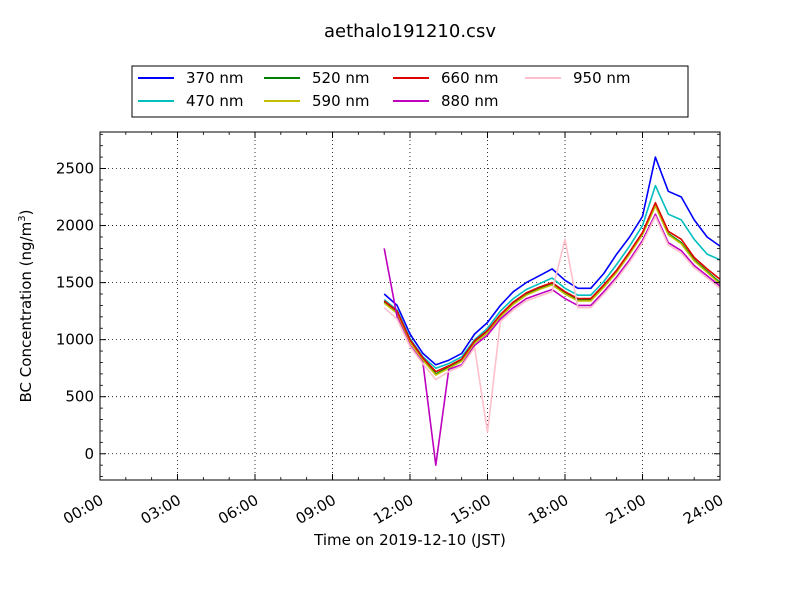 This screenshot has height=600, width=800. I want to click on x-axis-label: Time on 2019-12-10 (JST), so click(409, 540).